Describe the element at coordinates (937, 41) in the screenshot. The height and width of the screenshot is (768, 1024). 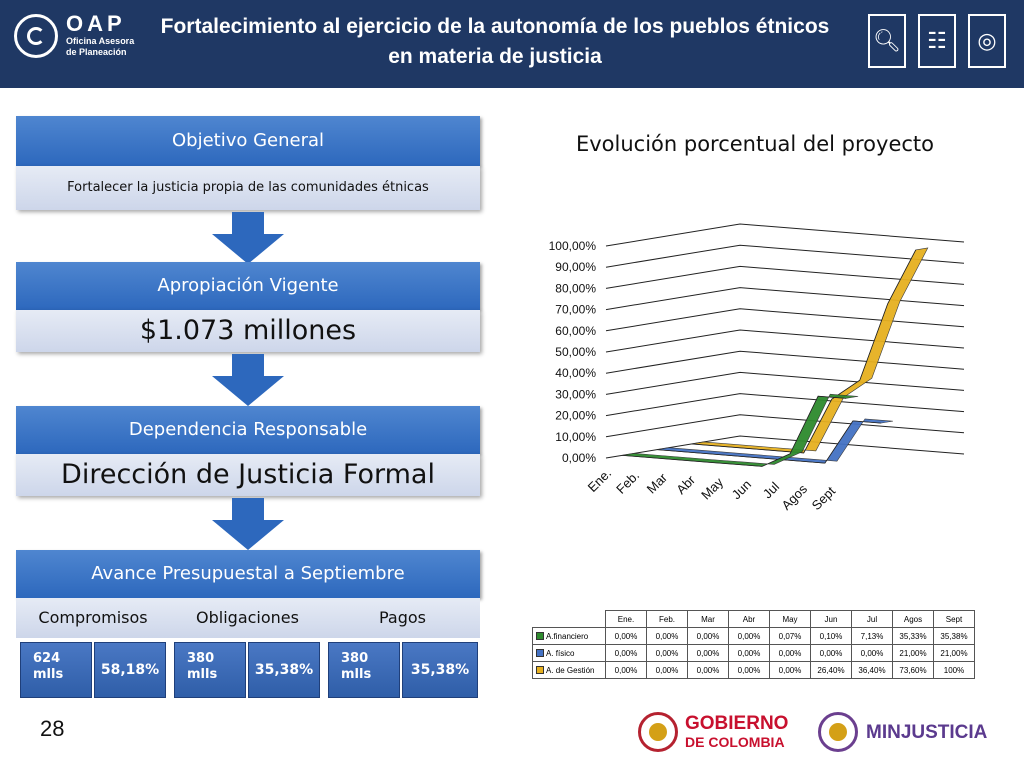
I see `report-document-icon: ☷` at that location.